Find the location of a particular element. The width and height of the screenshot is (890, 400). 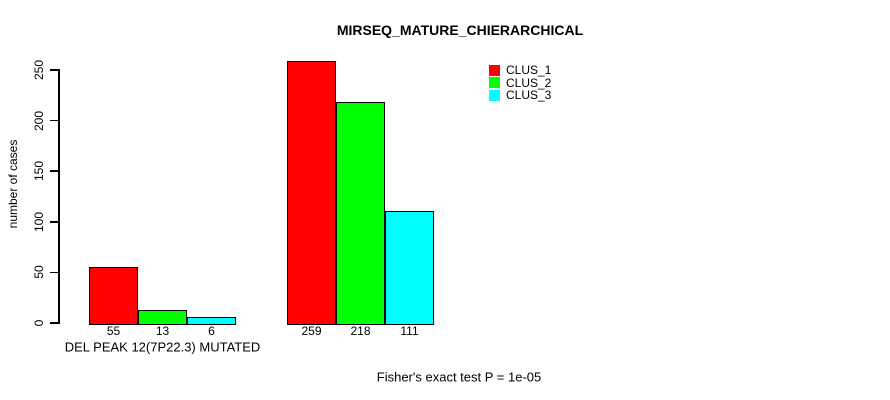

bar-clus_1-group1 is located at coordinates (113, 296).